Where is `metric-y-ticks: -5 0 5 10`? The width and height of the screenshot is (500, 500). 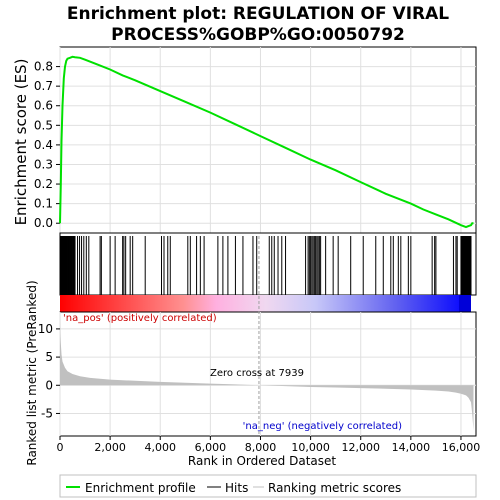 metric-y-ticks: -5 0 5 10 is located at coordinates (49, 371).